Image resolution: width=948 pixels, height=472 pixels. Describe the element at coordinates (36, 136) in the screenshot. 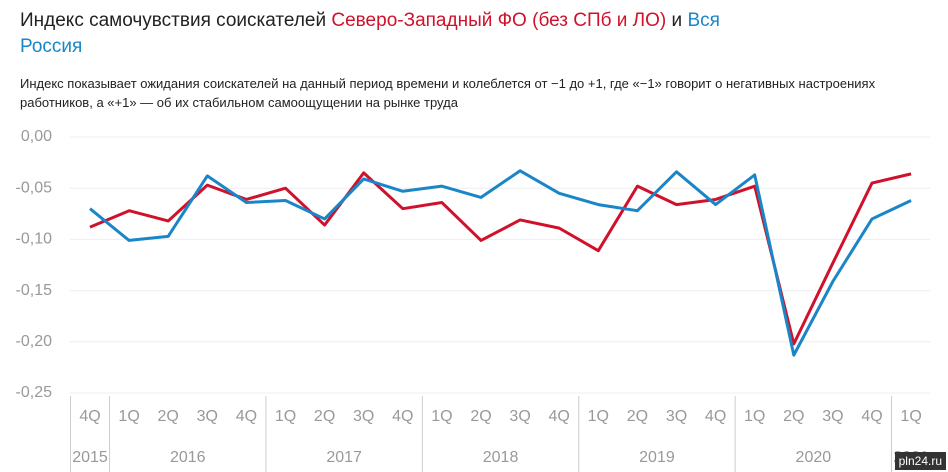

I see `y-tick-label: 0,00` at that location.